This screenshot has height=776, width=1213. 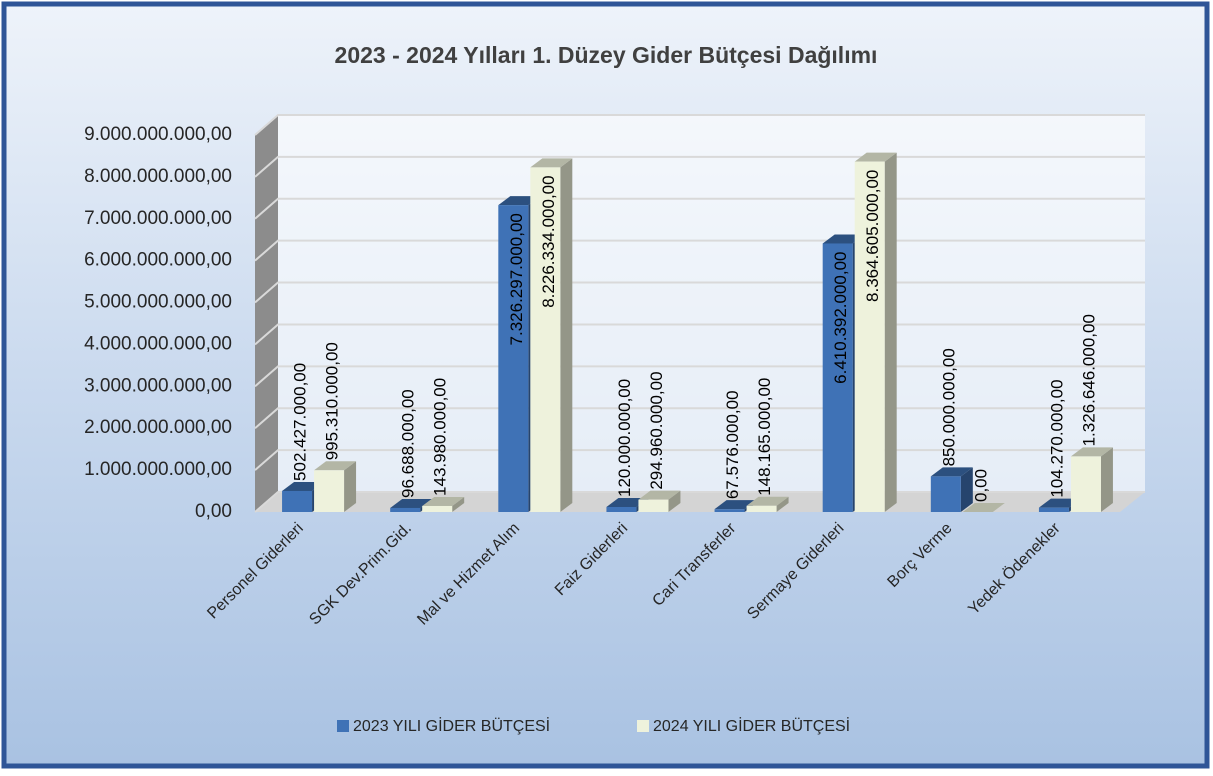 I want to click on legend-label: 2023 YILI GİDER BÜTÇESİ, so click(x=451, y=725).